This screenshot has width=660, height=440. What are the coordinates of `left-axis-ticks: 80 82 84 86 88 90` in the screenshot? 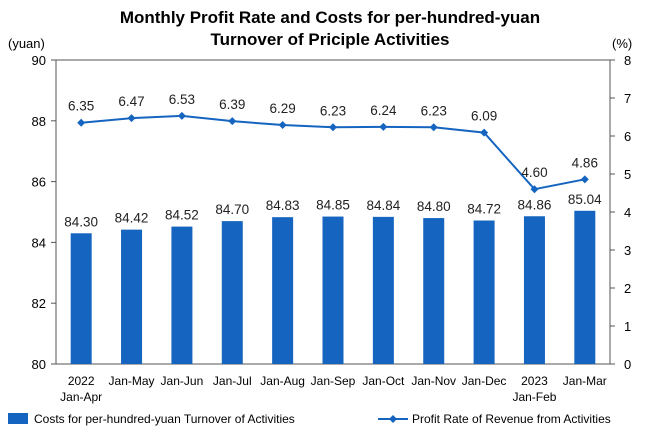 It's located at (44, 212).